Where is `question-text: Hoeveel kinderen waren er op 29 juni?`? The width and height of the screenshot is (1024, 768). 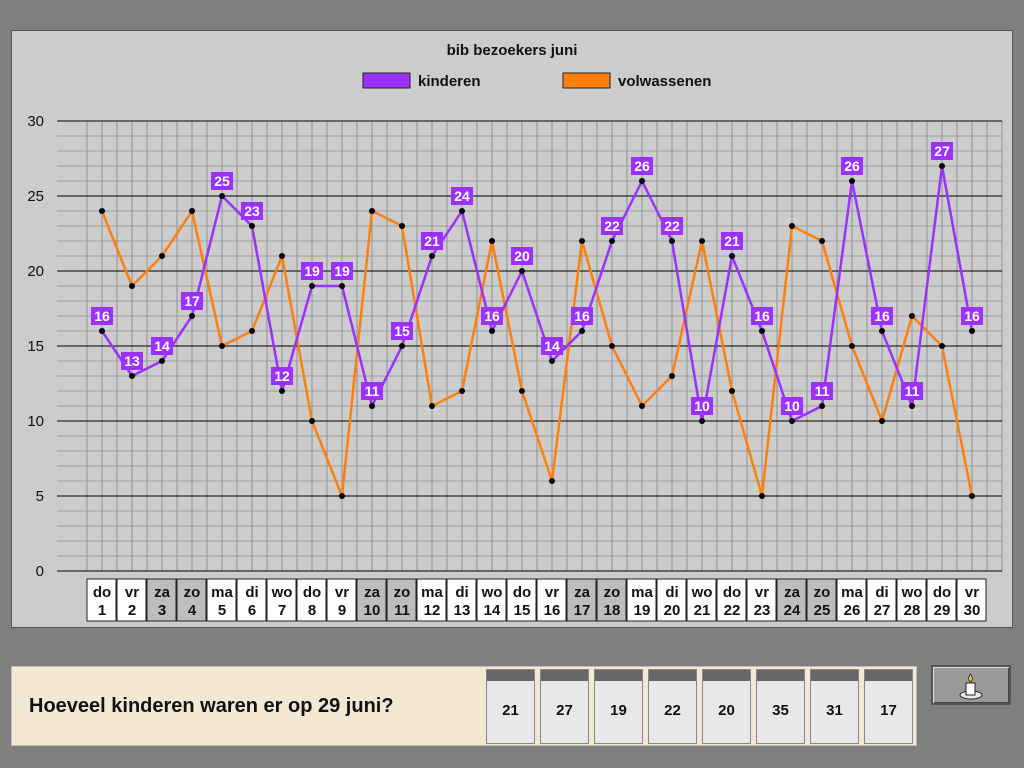
question-text: Hoeveel kinderen waren er op 29 juni? is located at coordinates (211, 706).